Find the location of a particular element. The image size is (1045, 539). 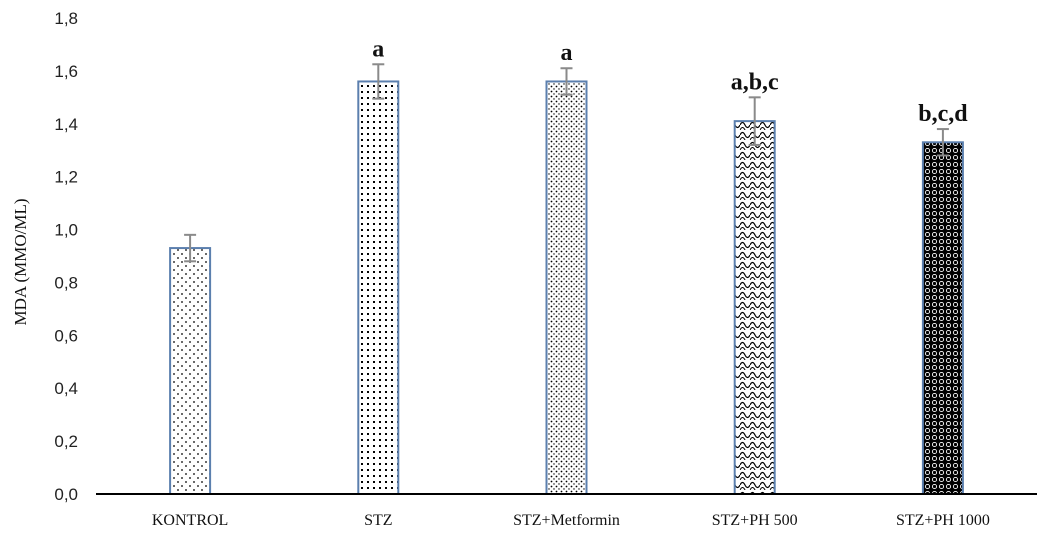

significance-label: b,c,d is located at coordinates (943, 114).